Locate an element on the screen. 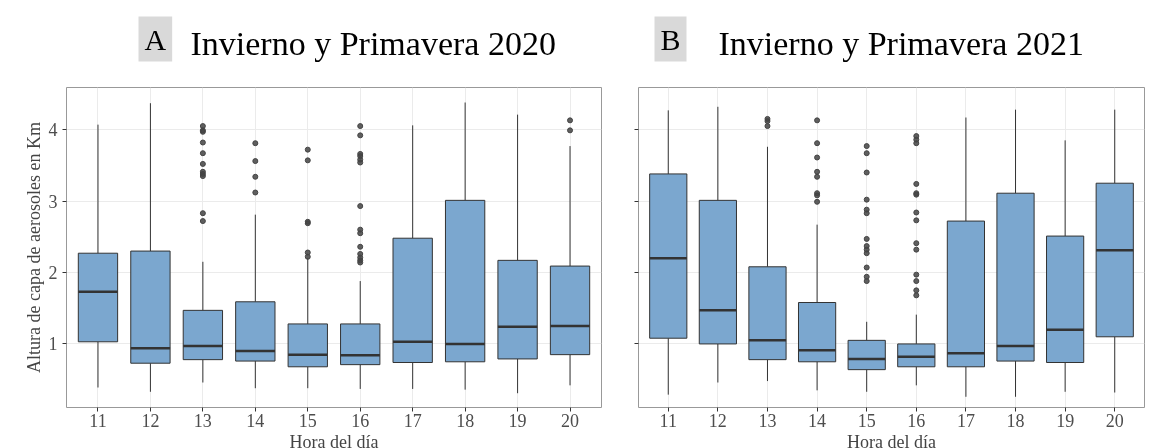 This screenshot has width=1154, height=448. y-tick-label: 4 is located at coordinates (53, 130).